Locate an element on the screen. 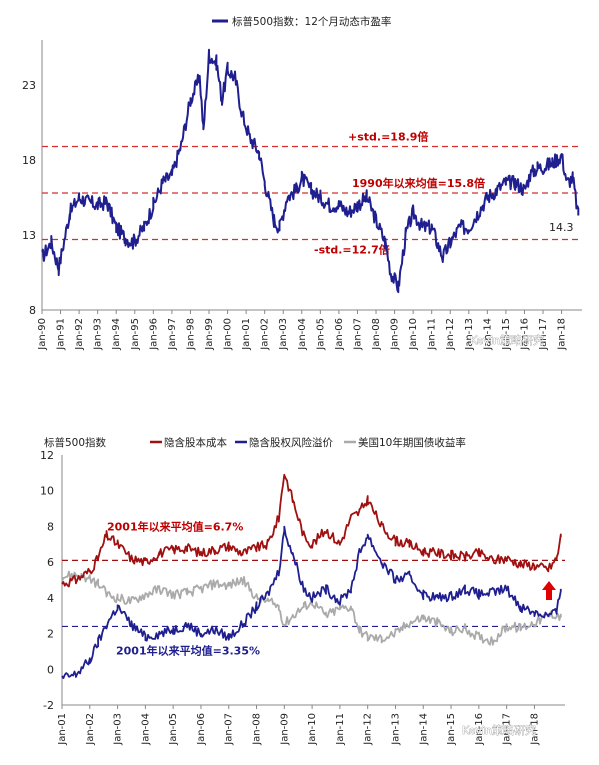 This screenshot has width=599, height=765. bottom-x-tick-label: Jan-09 is located at coordinates (284, 729).